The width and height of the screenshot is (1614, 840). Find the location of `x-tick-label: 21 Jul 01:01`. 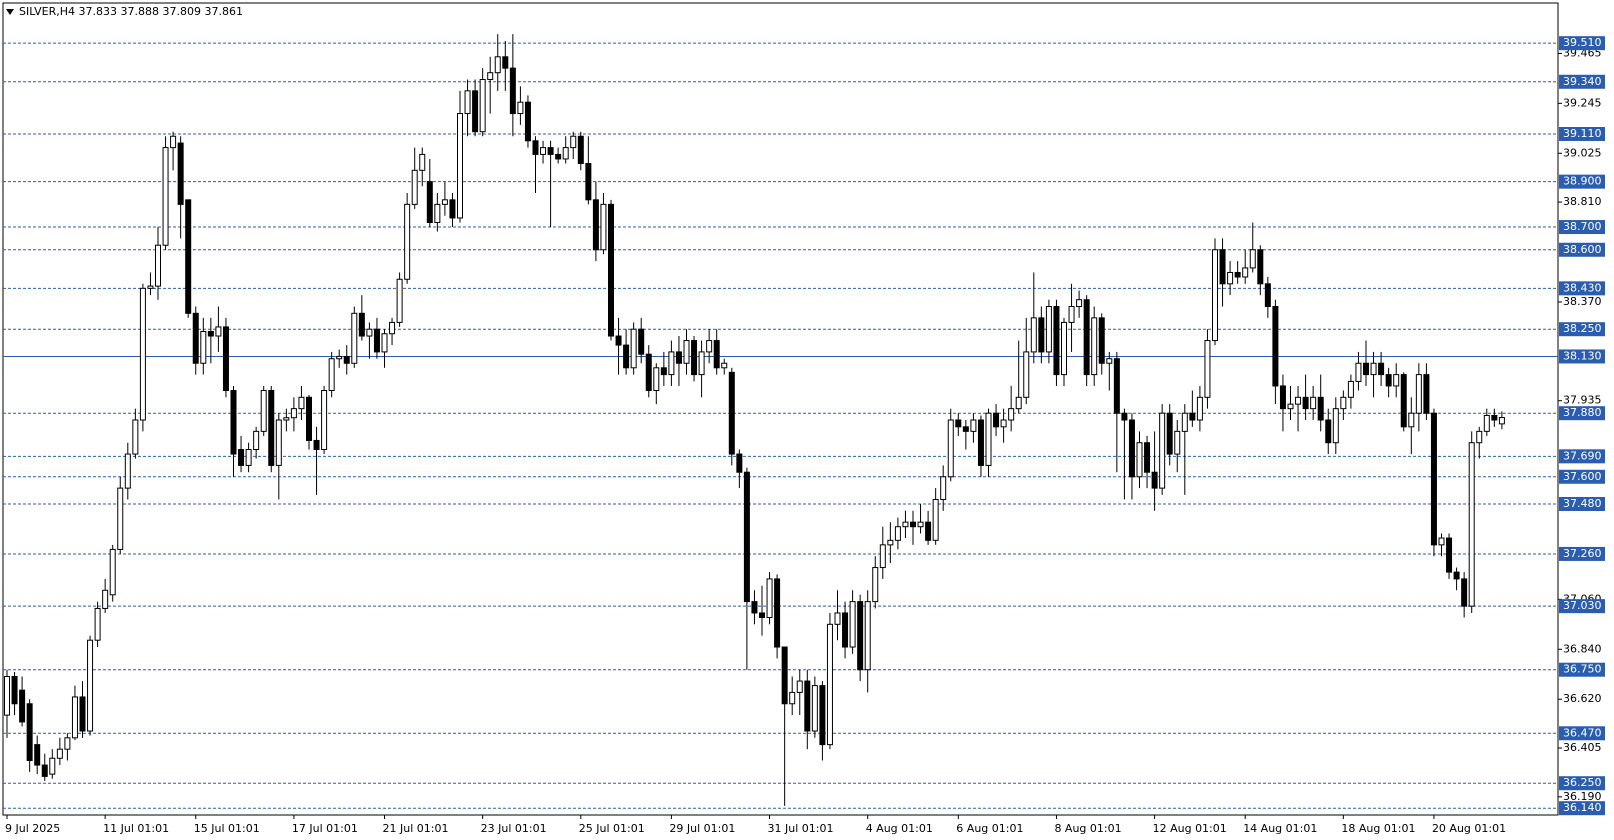

x-tick-label: 21 Jul 01:01 is located at coordinates (416, 828).